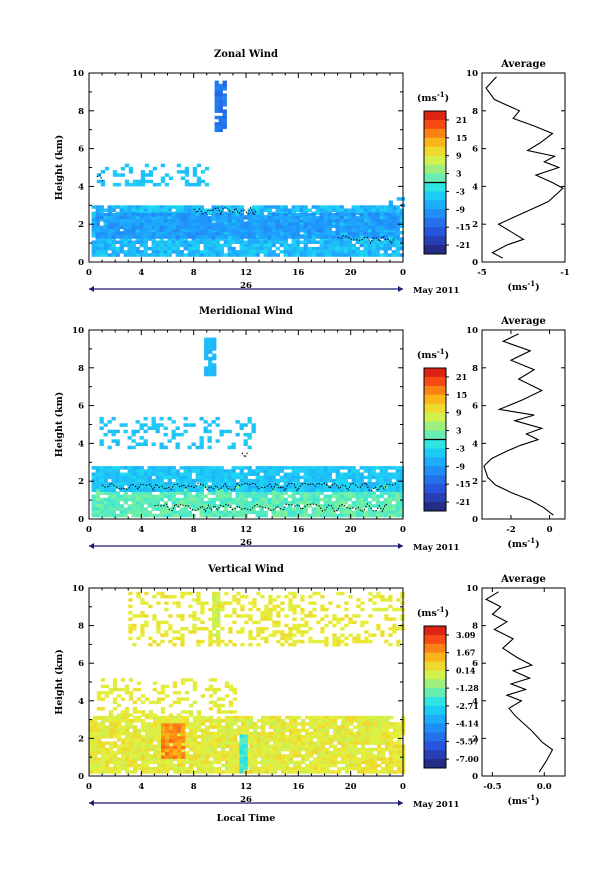 The image size is (616, 877). I want to click on panel-title: Zonal Wind, so click(246, 54).